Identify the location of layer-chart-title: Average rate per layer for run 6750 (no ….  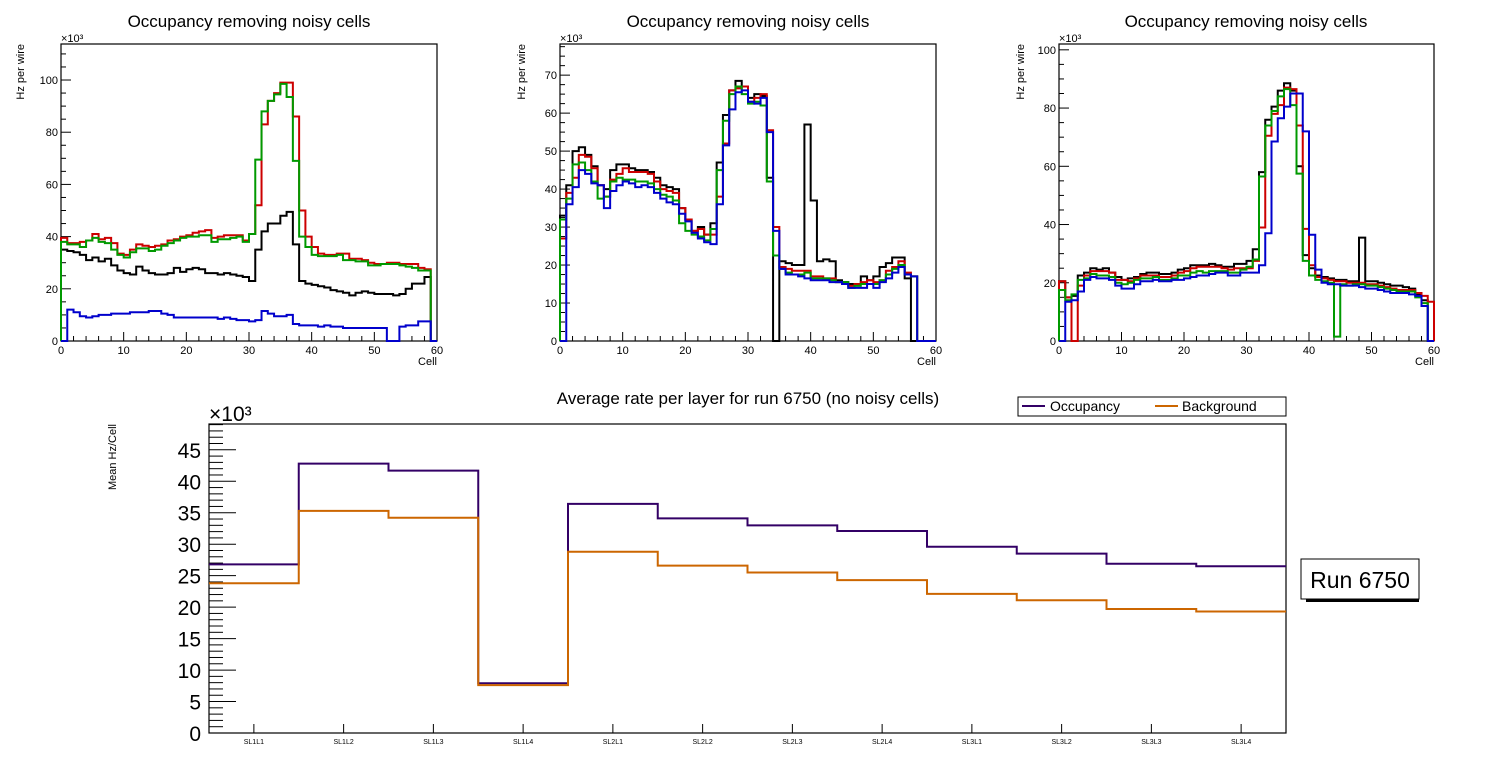
(748, 398).